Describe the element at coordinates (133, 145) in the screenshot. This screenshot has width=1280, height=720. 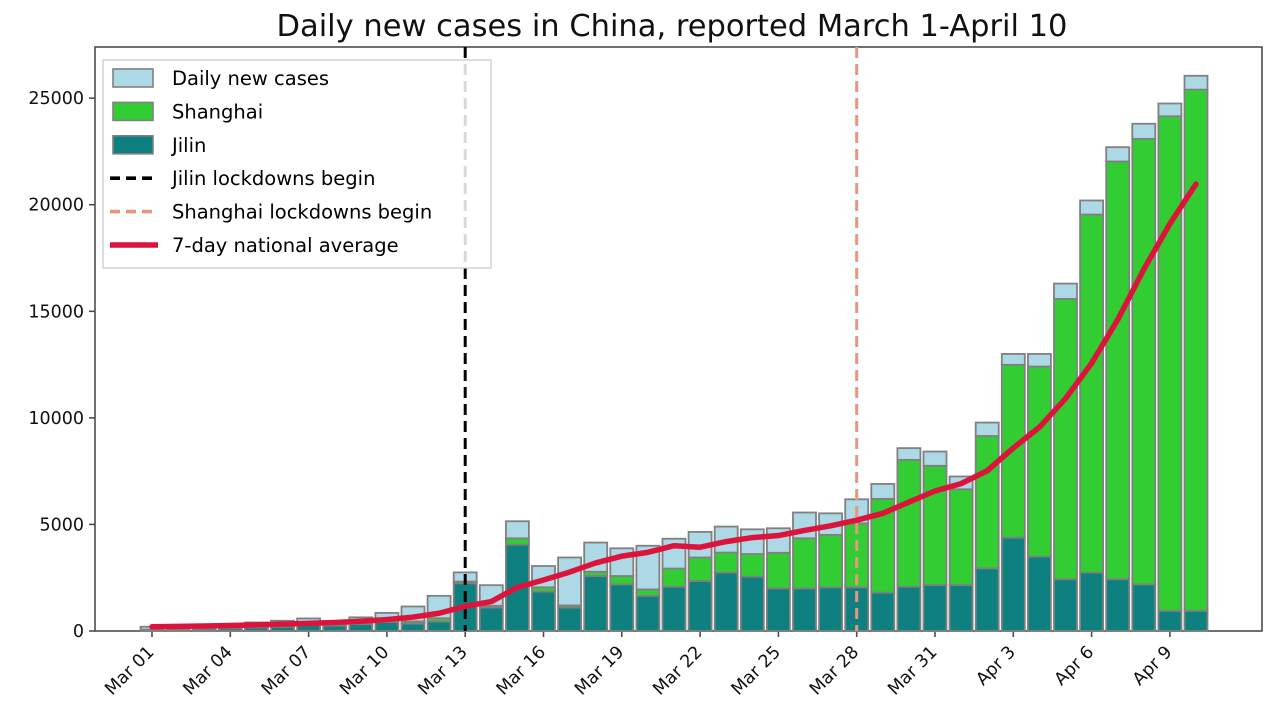
I see `legend-swatch-jilin` at that location.